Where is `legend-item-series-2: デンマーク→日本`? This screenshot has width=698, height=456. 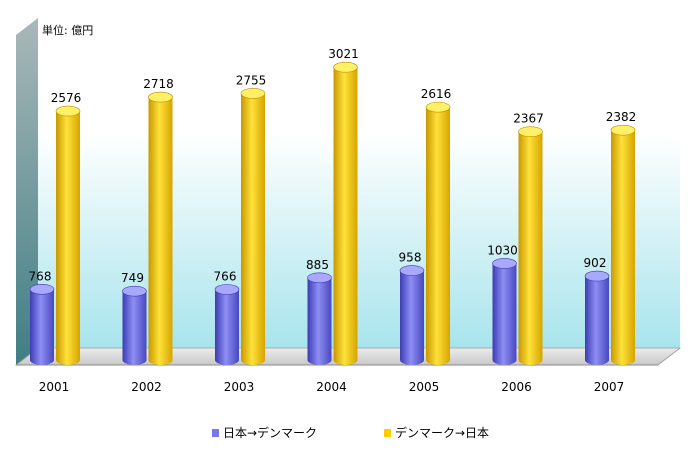
legend-item-series-2: デンマーク→日本 is located at coordinates (436, 432).